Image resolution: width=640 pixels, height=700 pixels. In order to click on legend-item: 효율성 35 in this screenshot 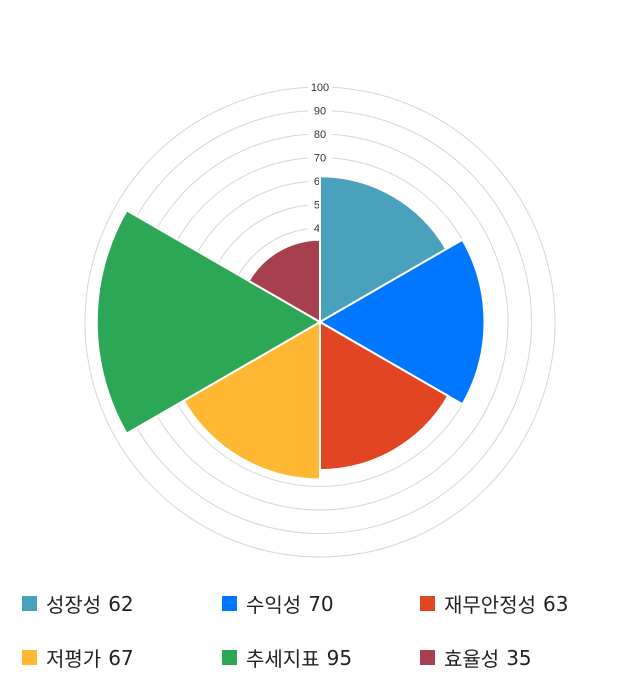, I will do `click(476, 657)`.